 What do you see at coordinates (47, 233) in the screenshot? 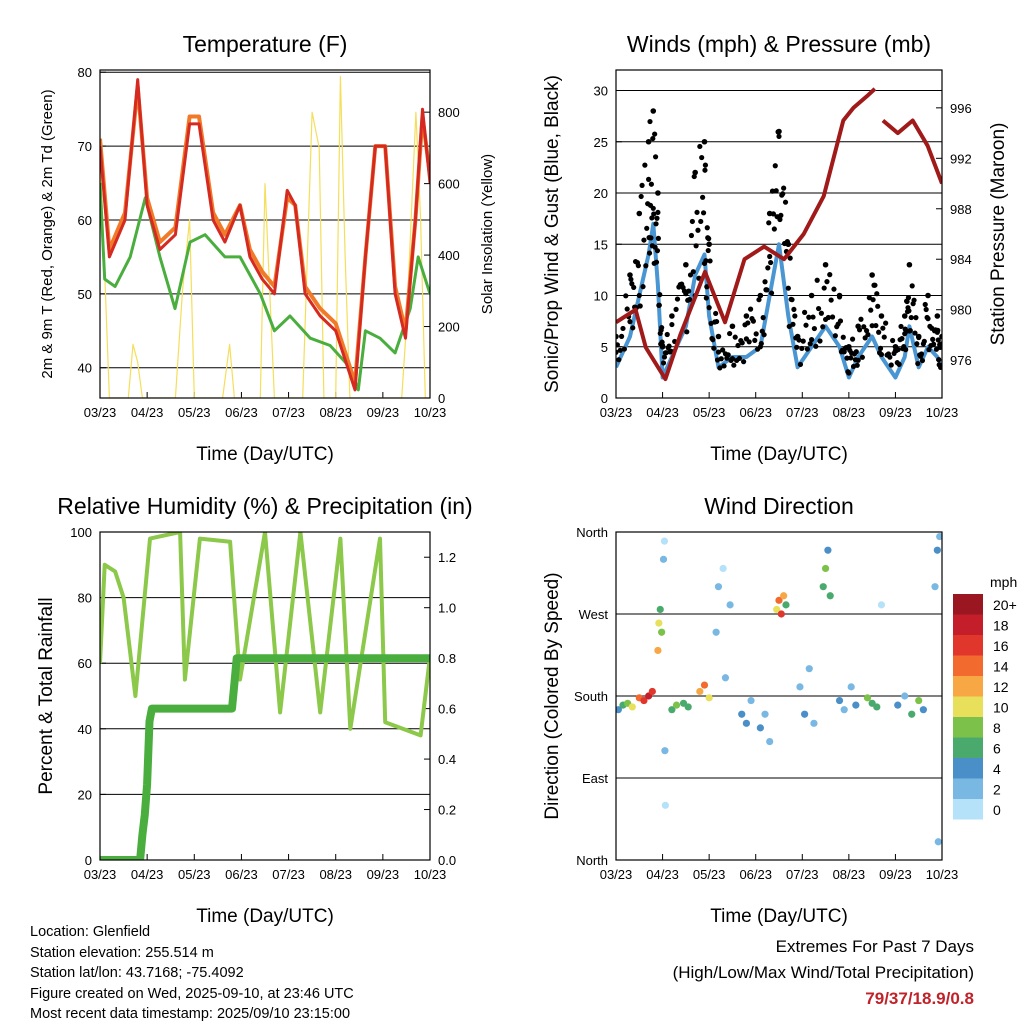
I see `y-axis-label: 2m & 9m T (Red, Orange) & 2m Td (Green)` at bounding box center [47, 233].